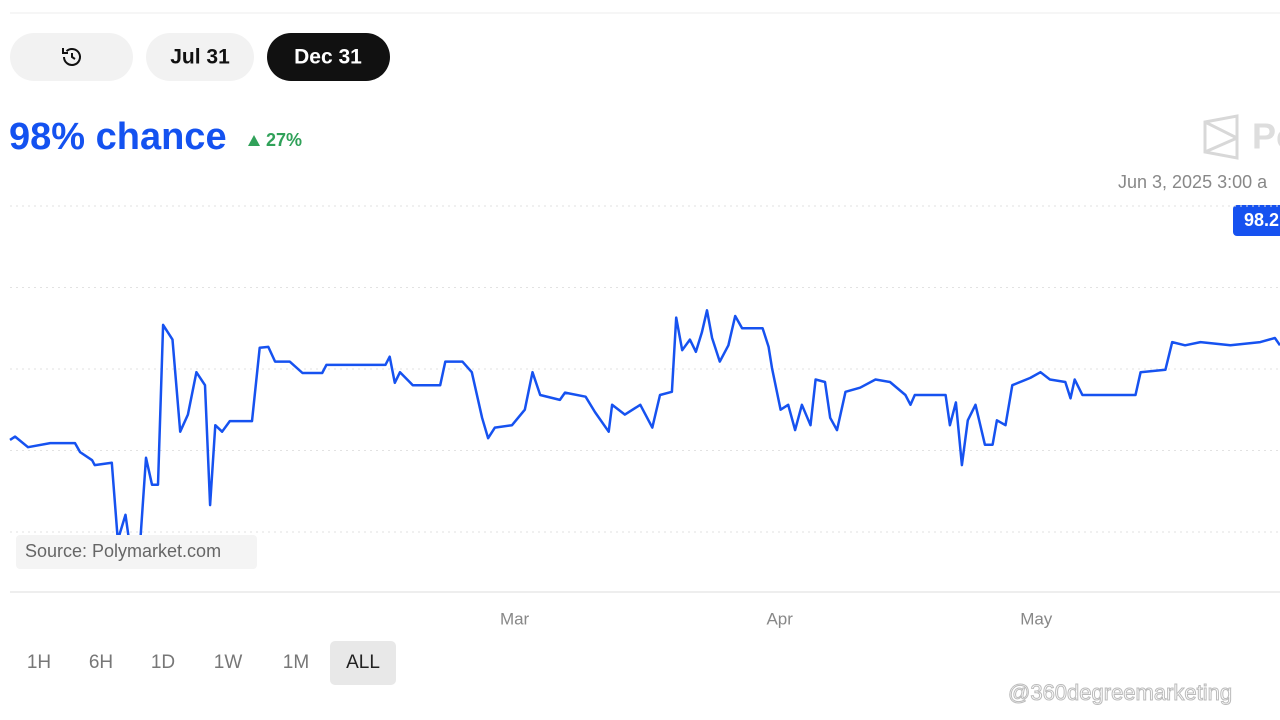  What do you see at coordinates (71, 57) in the screenshot?
I see `history-icon` at bounding box center [71, 57].